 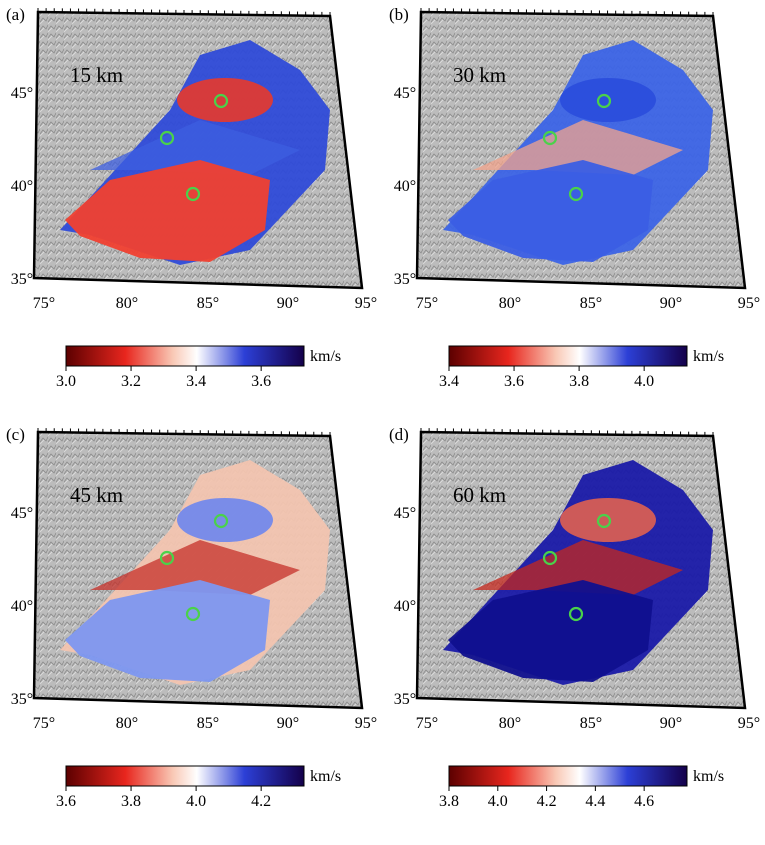 I want to click on colorbar-tick: 3.0, so click(x=66, y=381).